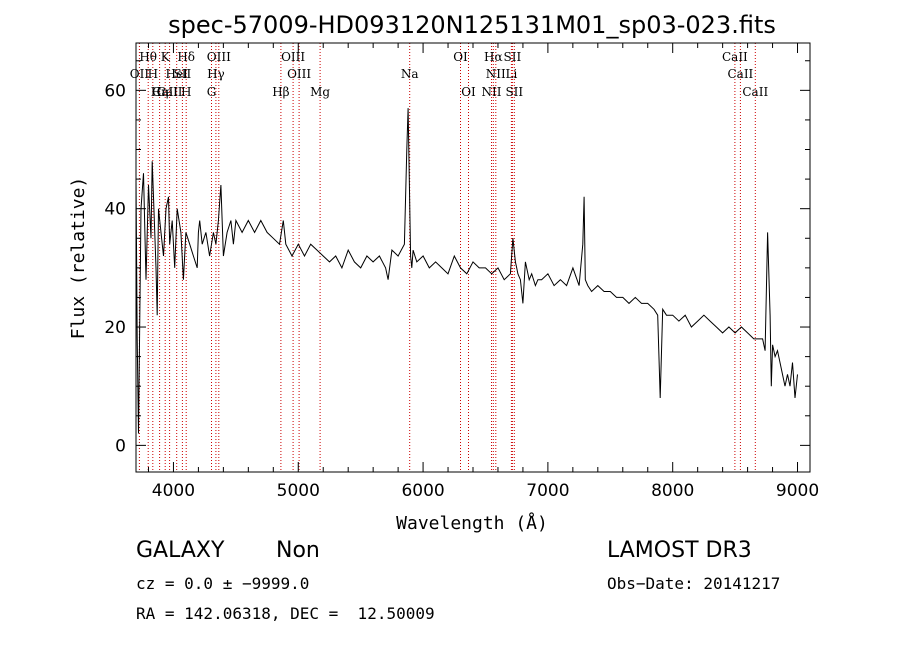 The width and height of the screenshot is (900, 649). What do you see at coordinates (180, 550) in the screenshot?
I see `object-class: GALAXY` at bounding box center [180, 550].